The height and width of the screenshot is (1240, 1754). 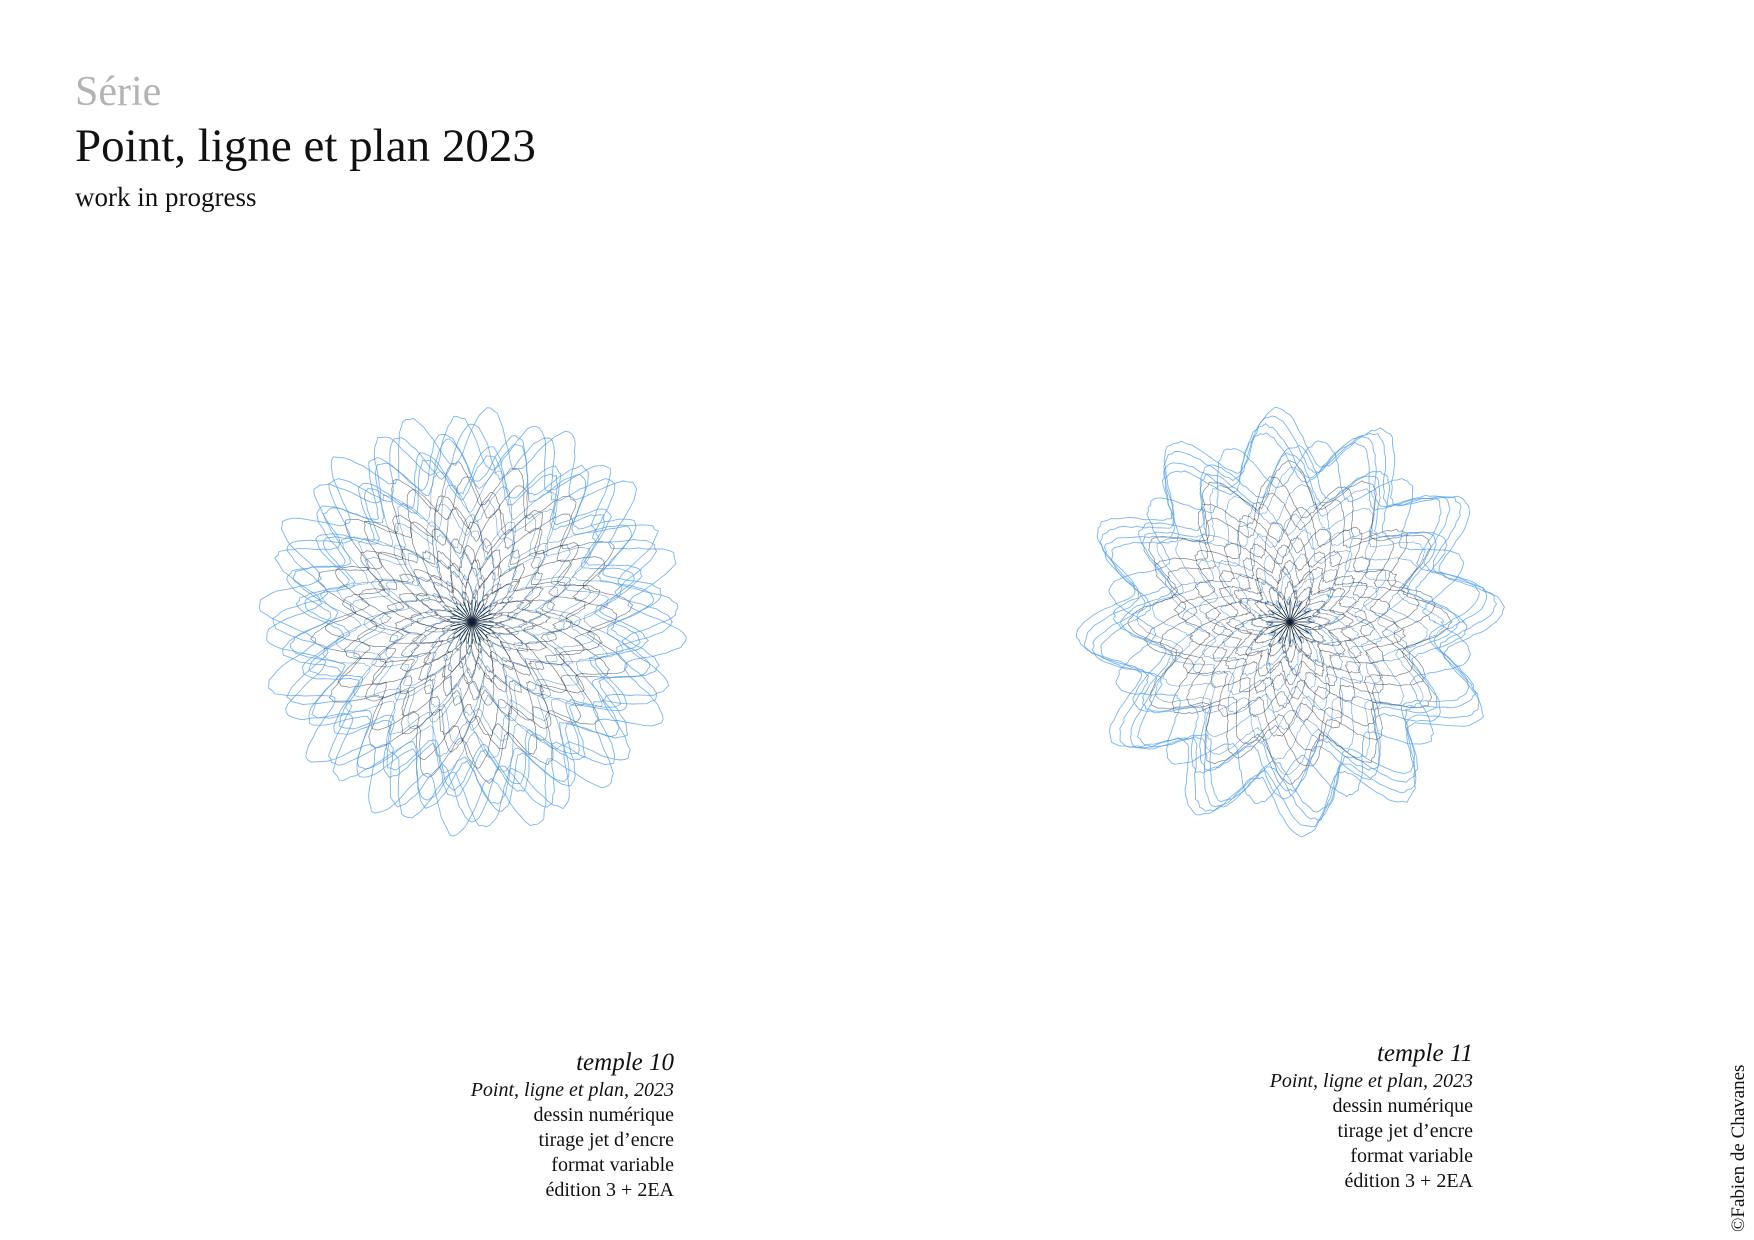 I want to click on artwork-title: temple 10, so click(x=625, y=1062).